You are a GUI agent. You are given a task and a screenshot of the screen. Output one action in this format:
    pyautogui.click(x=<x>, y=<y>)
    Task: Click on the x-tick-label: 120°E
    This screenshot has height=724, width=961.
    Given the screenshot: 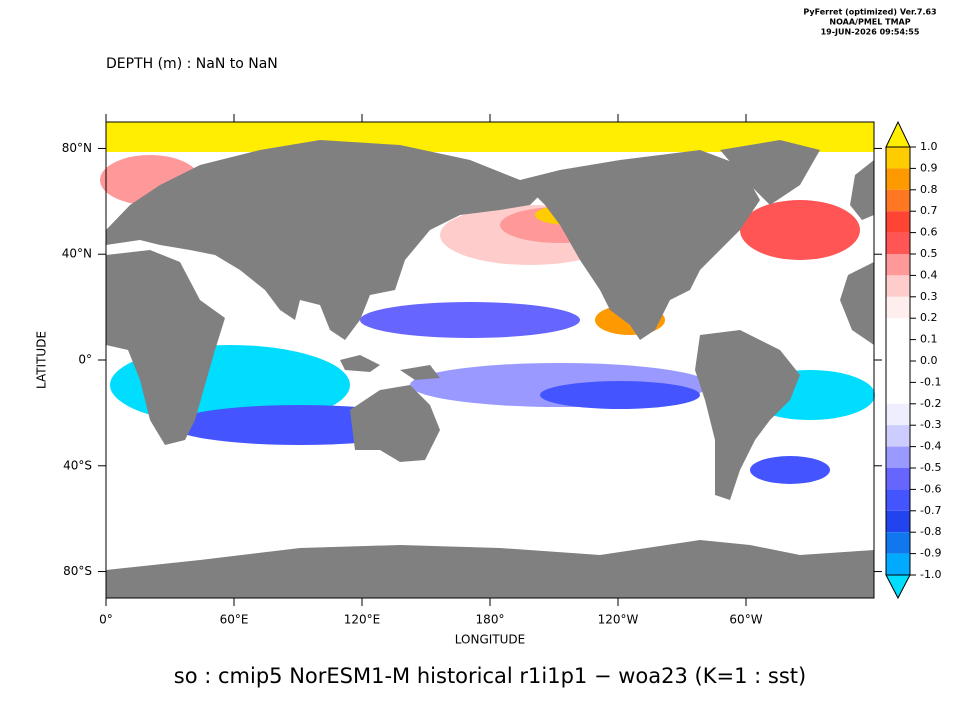 What is the action you would take?
    pyautogui.click(x=362, y=620)
    